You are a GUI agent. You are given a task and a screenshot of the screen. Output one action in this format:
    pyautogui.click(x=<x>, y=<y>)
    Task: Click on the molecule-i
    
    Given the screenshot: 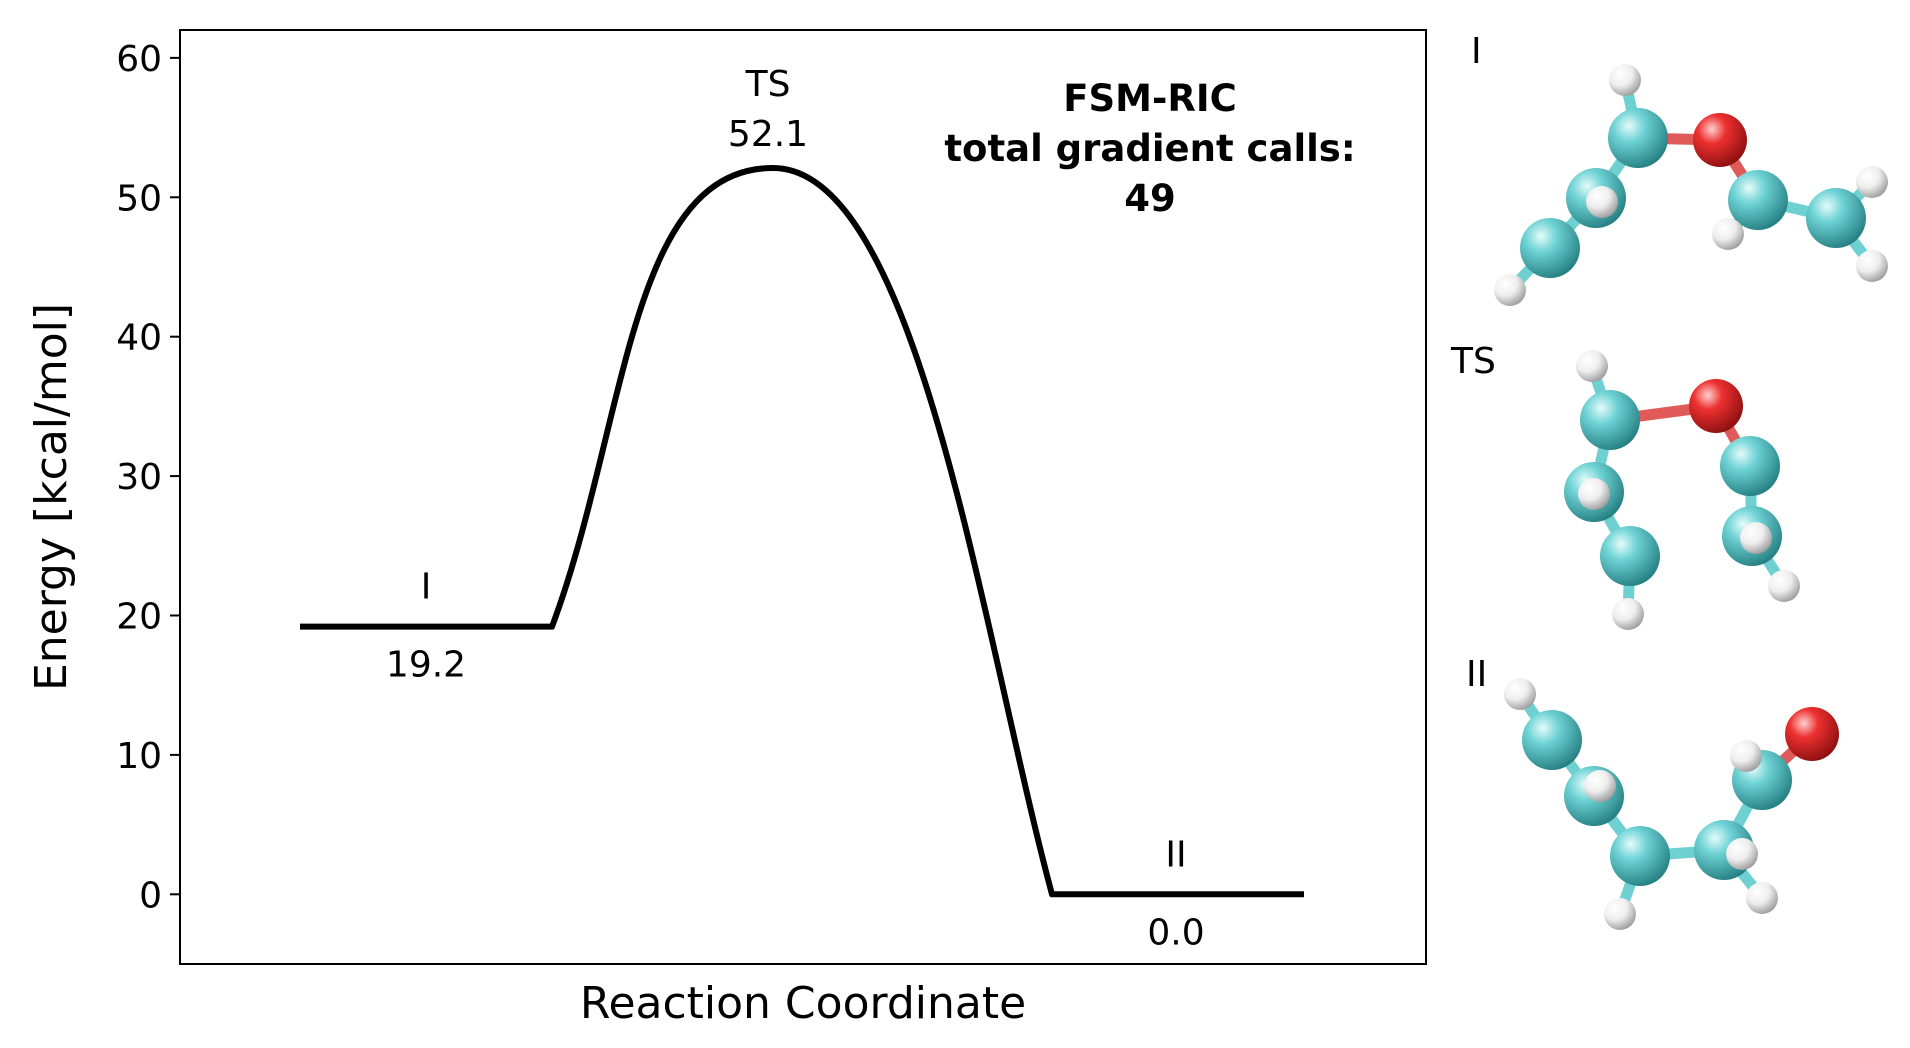 What is the action you would take?
    pyautogui.click(x=1691, y=185)
    